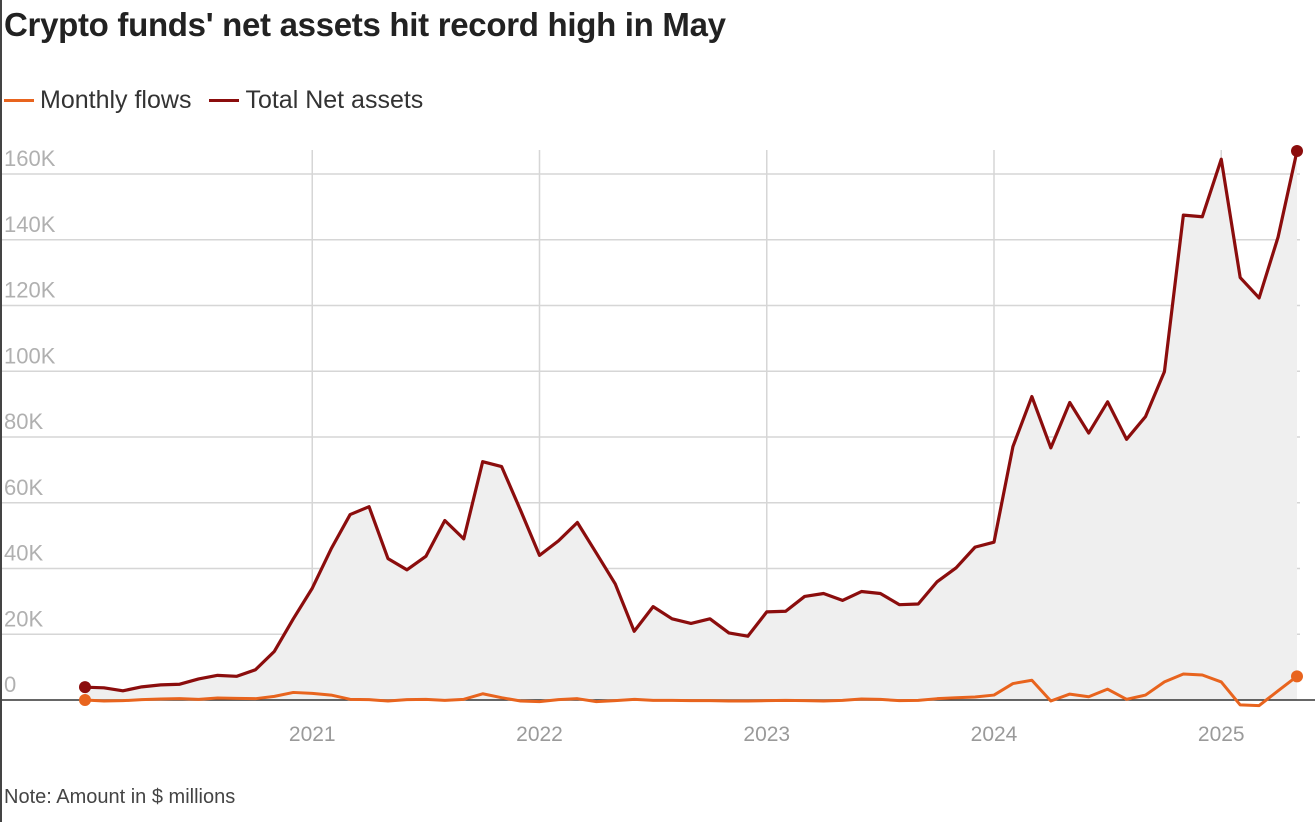  What do you see at coordinates (1297, 150) in the screenshot?
I see `total-net-assets-end-point` at bounding box center [1297, 150].